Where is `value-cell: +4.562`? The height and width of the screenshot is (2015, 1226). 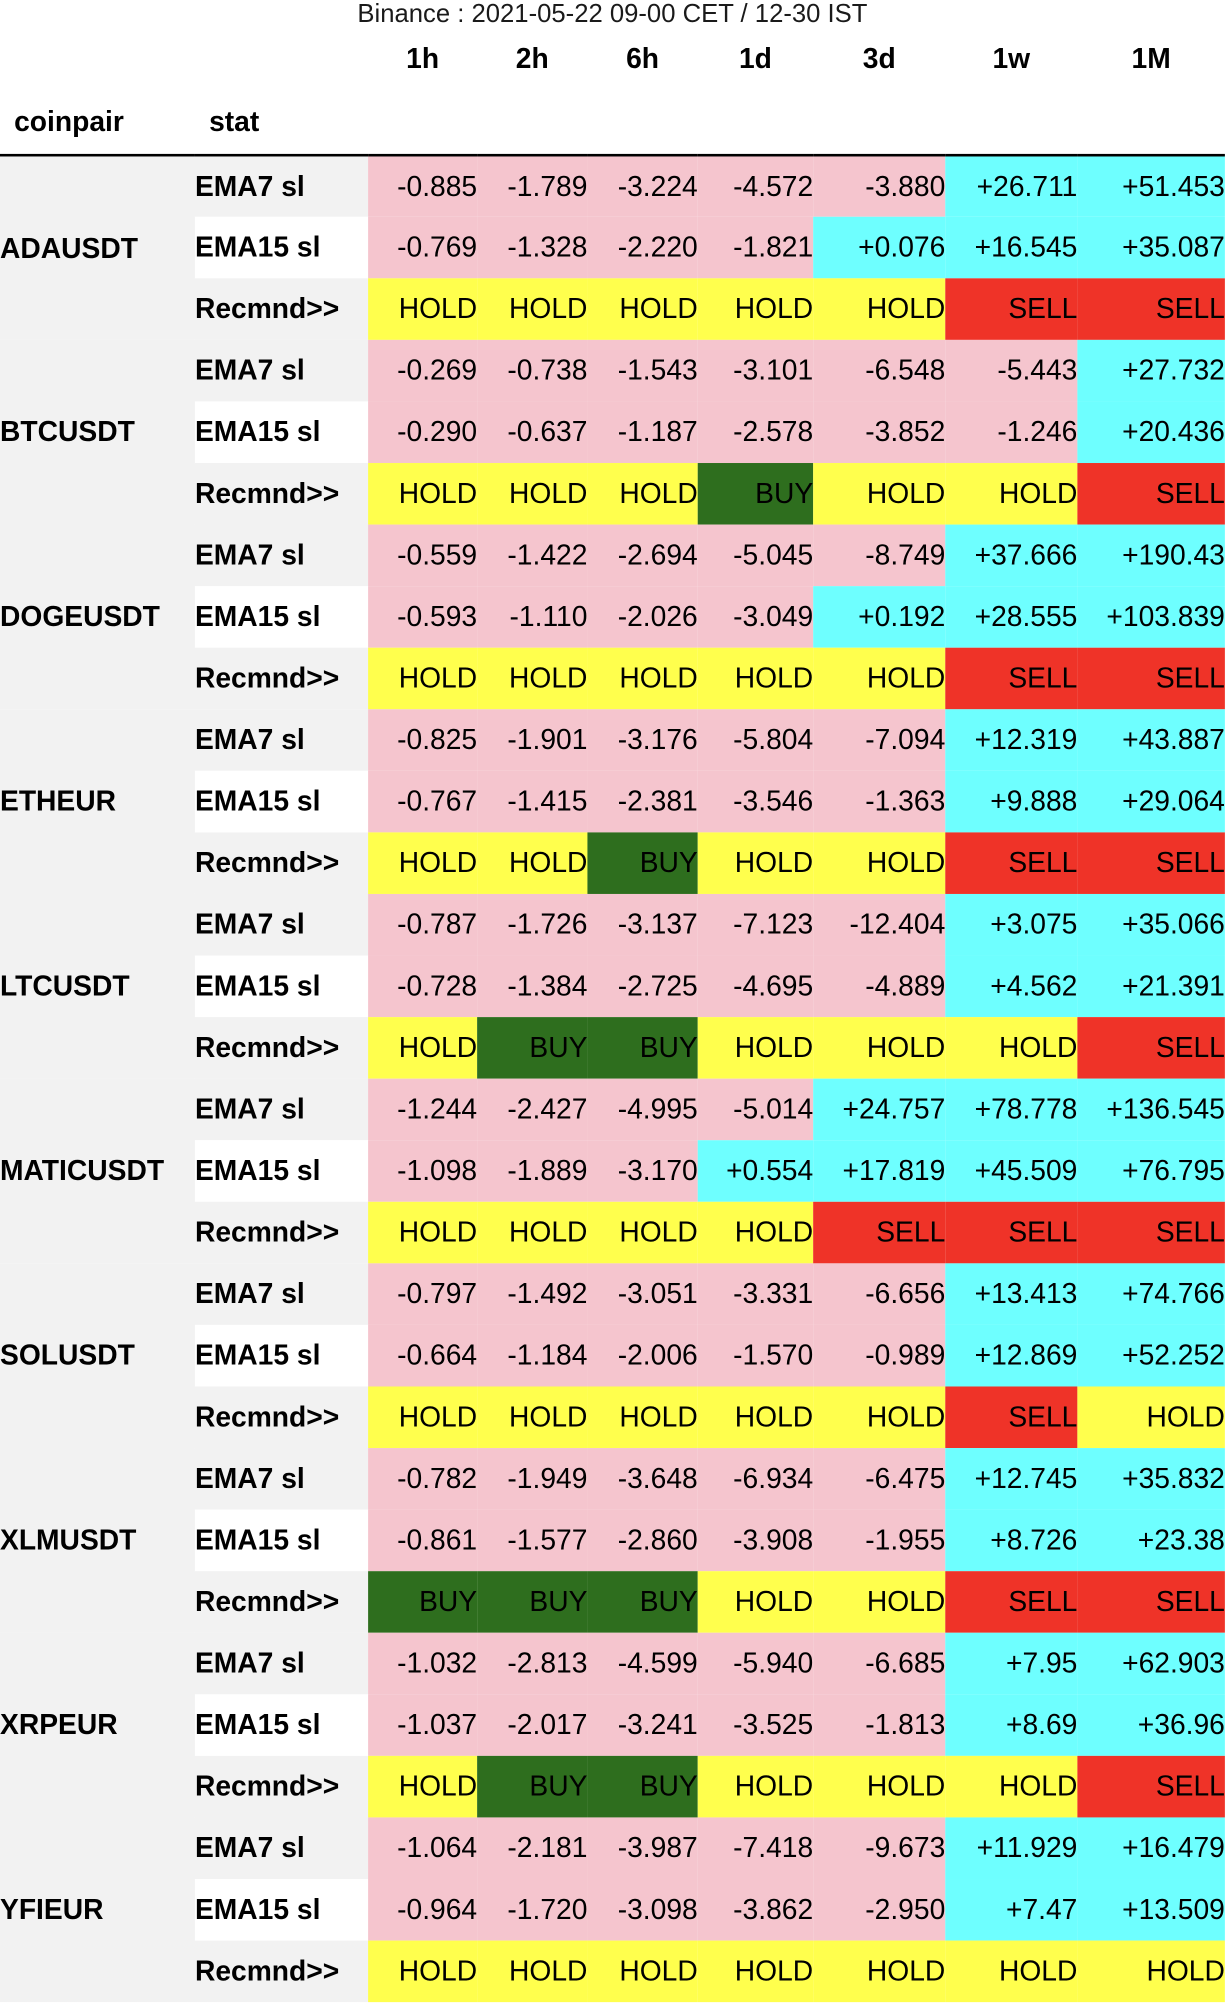
value-cell: +4.562 is located at coordinates (1011, 986).